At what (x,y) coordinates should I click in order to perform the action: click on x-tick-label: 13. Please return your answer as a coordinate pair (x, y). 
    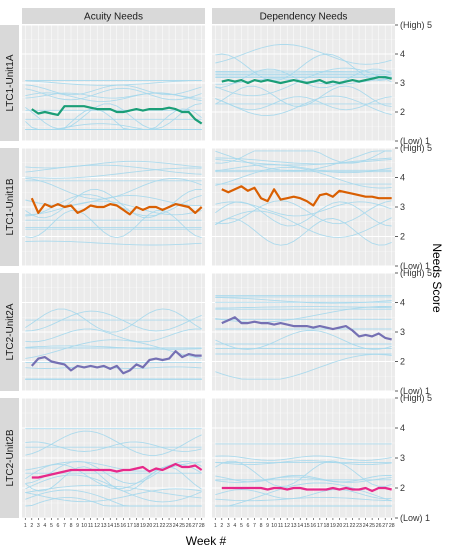
    Looking at the image, I should click on (294, 526).